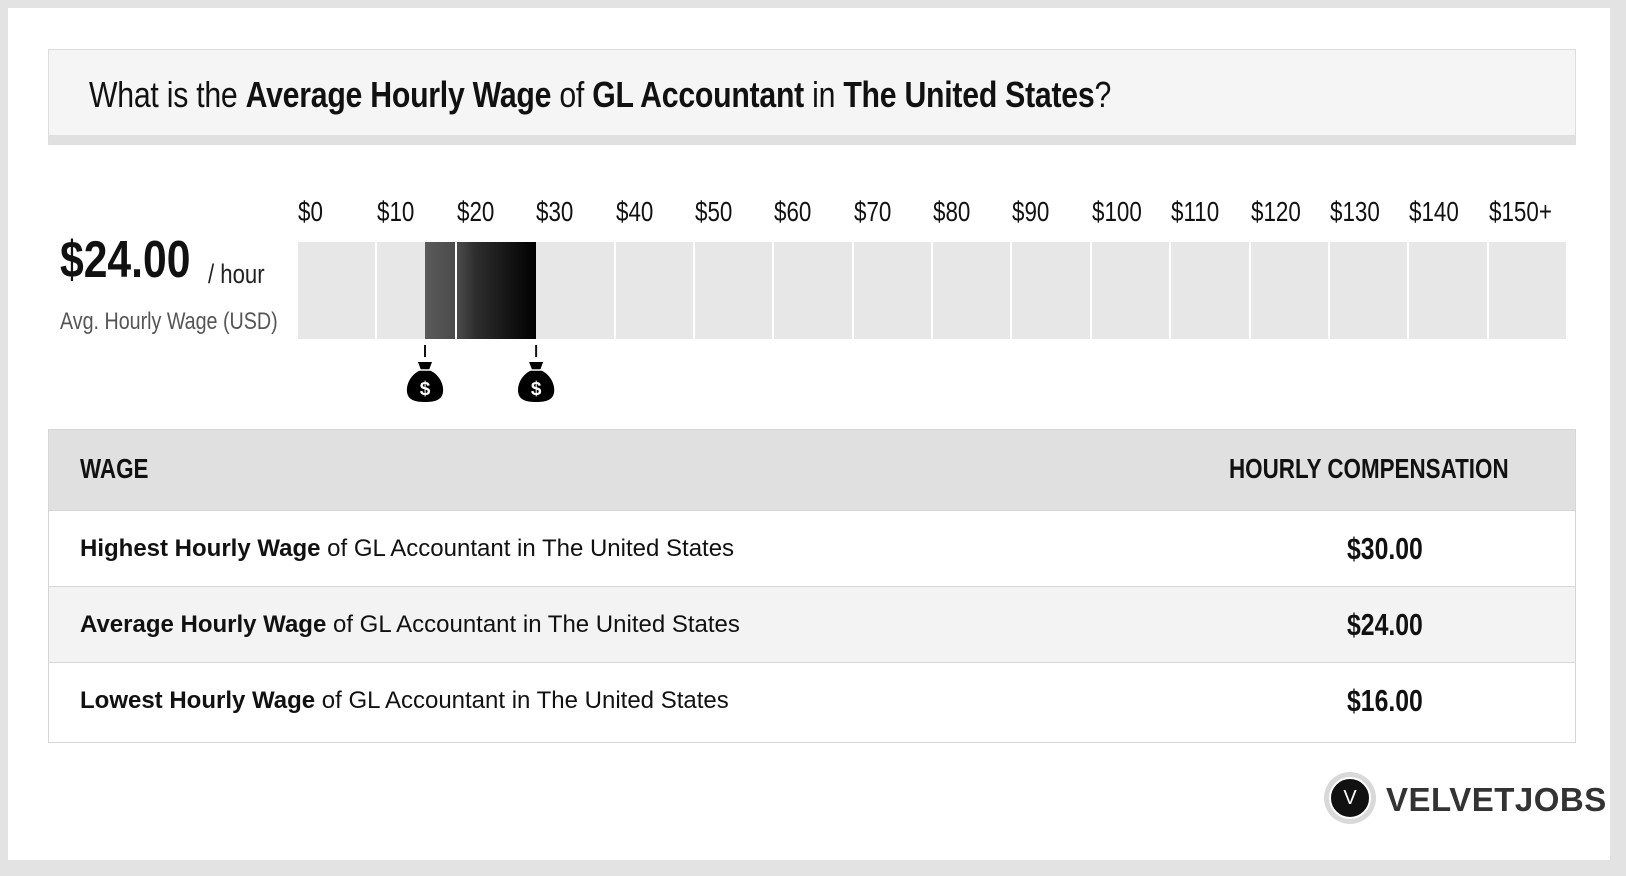  Describe the element at coordinates (1275, 211) in the screenshot. I see `tick-label: $120` at that location.